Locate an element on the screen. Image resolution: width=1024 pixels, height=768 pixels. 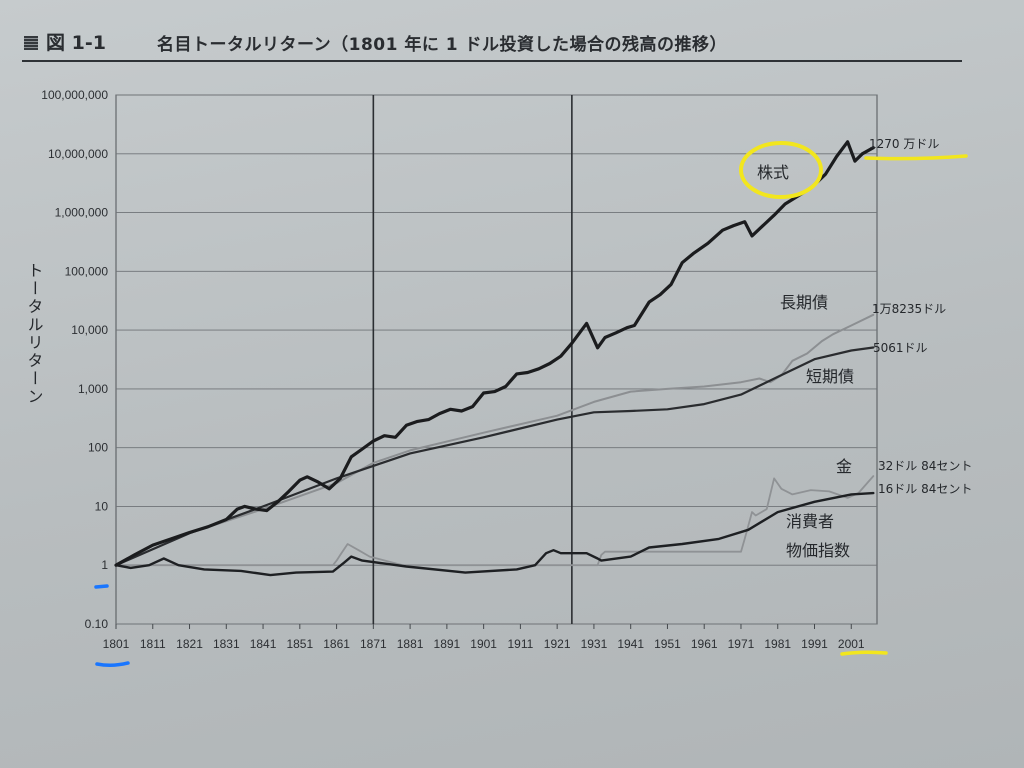
x-tick-label: 1911 is located at coordinates (520, 644).